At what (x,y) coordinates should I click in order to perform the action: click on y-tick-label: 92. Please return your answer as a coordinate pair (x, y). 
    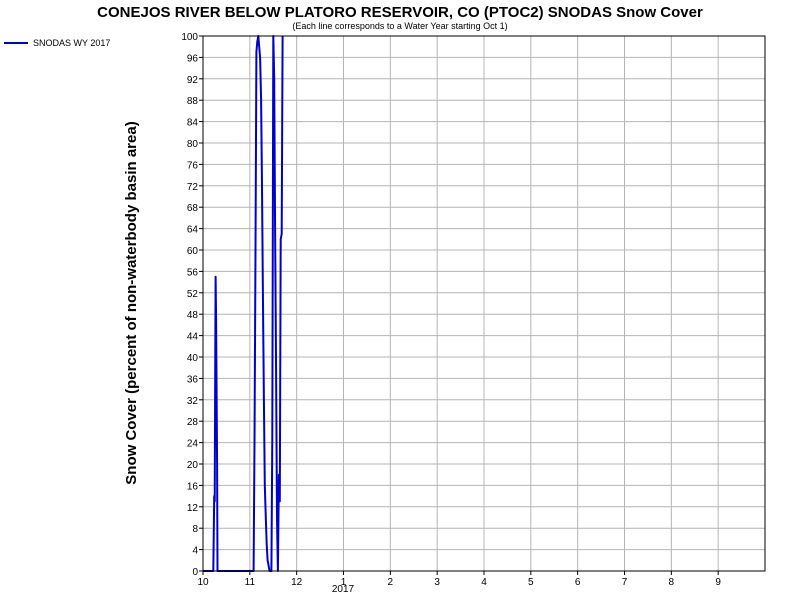
    Looking at the image, I should click on (193, 80).